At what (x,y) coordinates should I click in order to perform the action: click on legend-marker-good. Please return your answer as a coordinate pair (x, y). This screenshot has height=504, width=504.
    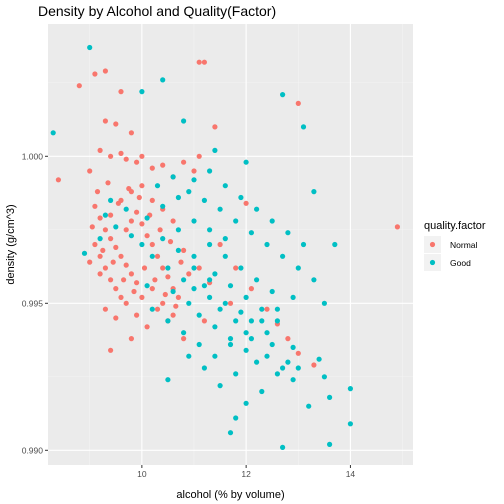
    Looking at the image, I should click on (432, 262).